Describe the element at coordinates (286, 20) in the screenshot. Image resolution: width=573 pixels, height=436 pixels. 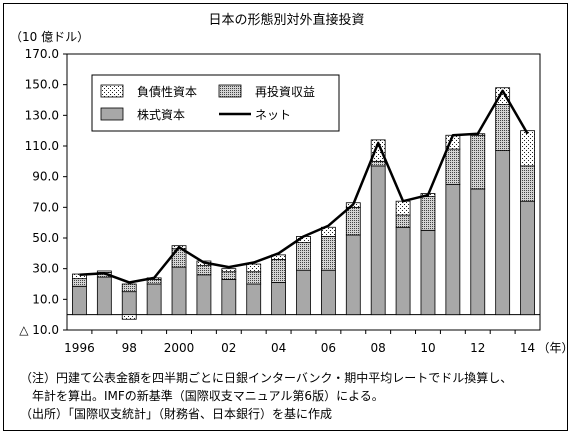
I see `chart-title: 日本の形態別対外直接投資` at that location.